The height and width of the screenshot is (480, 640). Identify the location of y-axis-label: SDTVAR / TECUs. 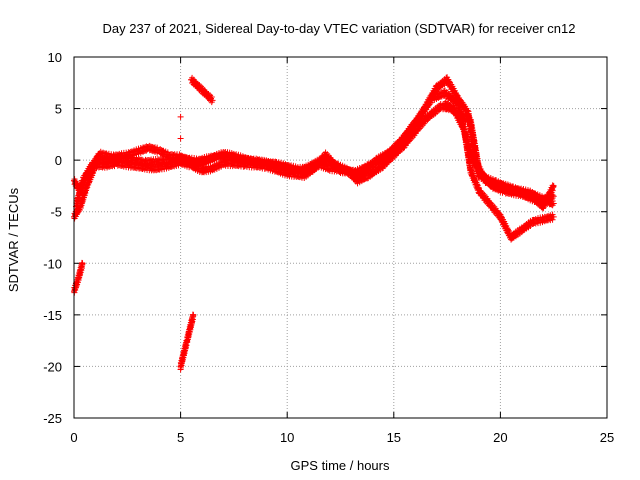
(13, 239).